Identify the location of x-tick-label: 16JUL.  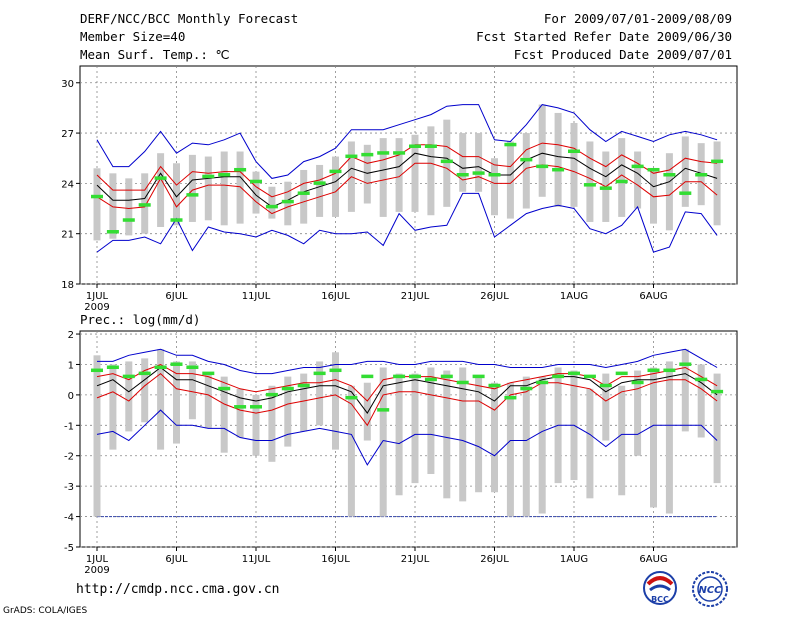
(335, 296).